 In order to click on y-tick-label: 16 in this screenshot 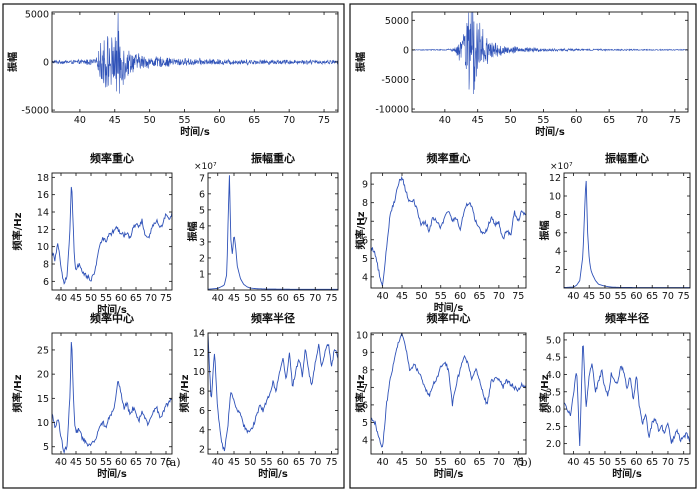, I will do `click(43, 195)`.